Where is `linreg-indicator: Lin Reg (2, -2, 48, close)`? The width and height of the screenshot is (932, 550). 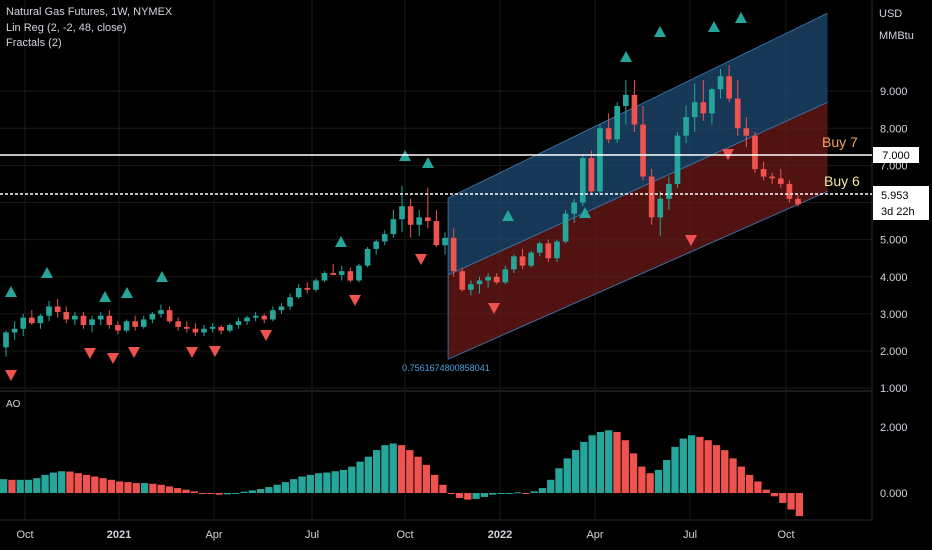 linreg-indicator: Lin Reg (2, -2, 48, close) is located at coordinates (66, 27).